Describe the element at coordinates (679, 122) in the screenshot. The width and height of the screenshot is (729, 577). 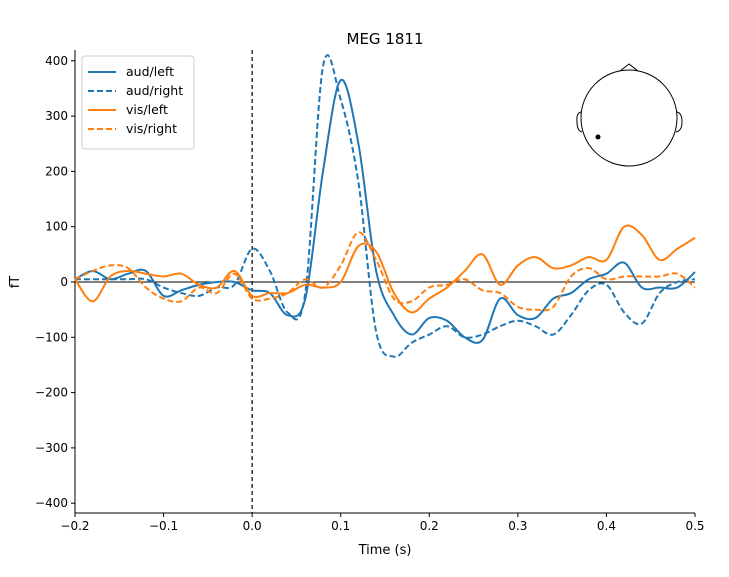
I see `head-ear-right` at that location.